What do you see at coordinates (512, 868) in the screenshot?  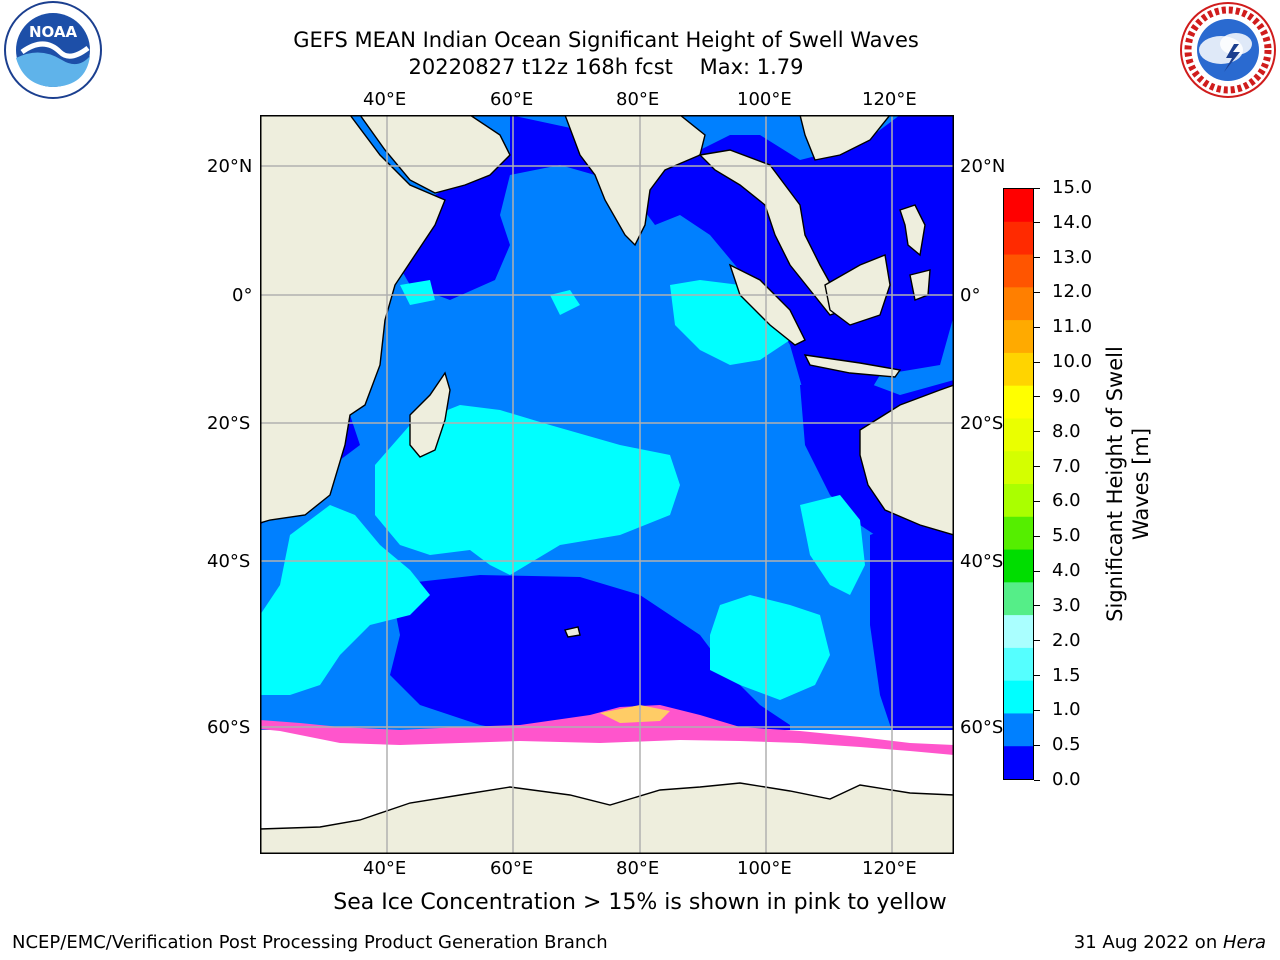 I see `lon-tick-bottom-60e: 60°E` at bounding box center [512, 868].